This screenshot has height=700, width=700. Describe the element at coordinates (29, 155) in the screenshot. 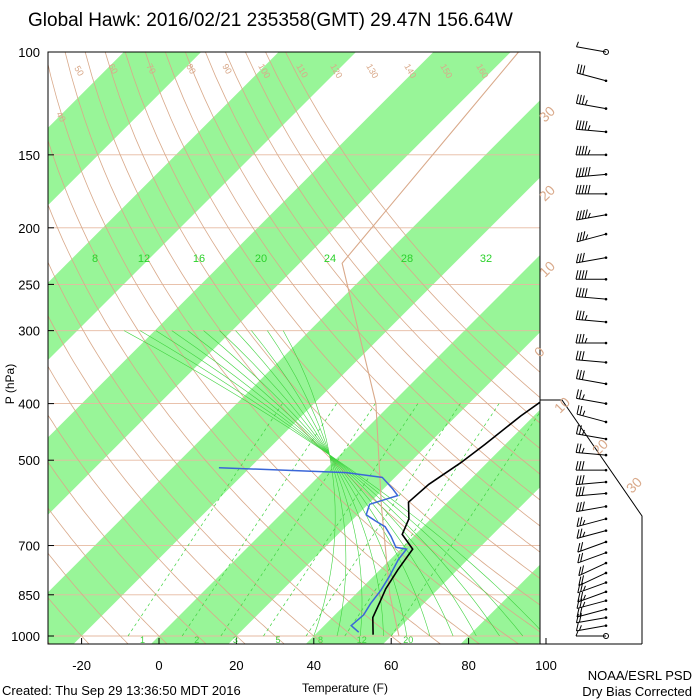

I see `pressure-tick-label: 150` at that location.